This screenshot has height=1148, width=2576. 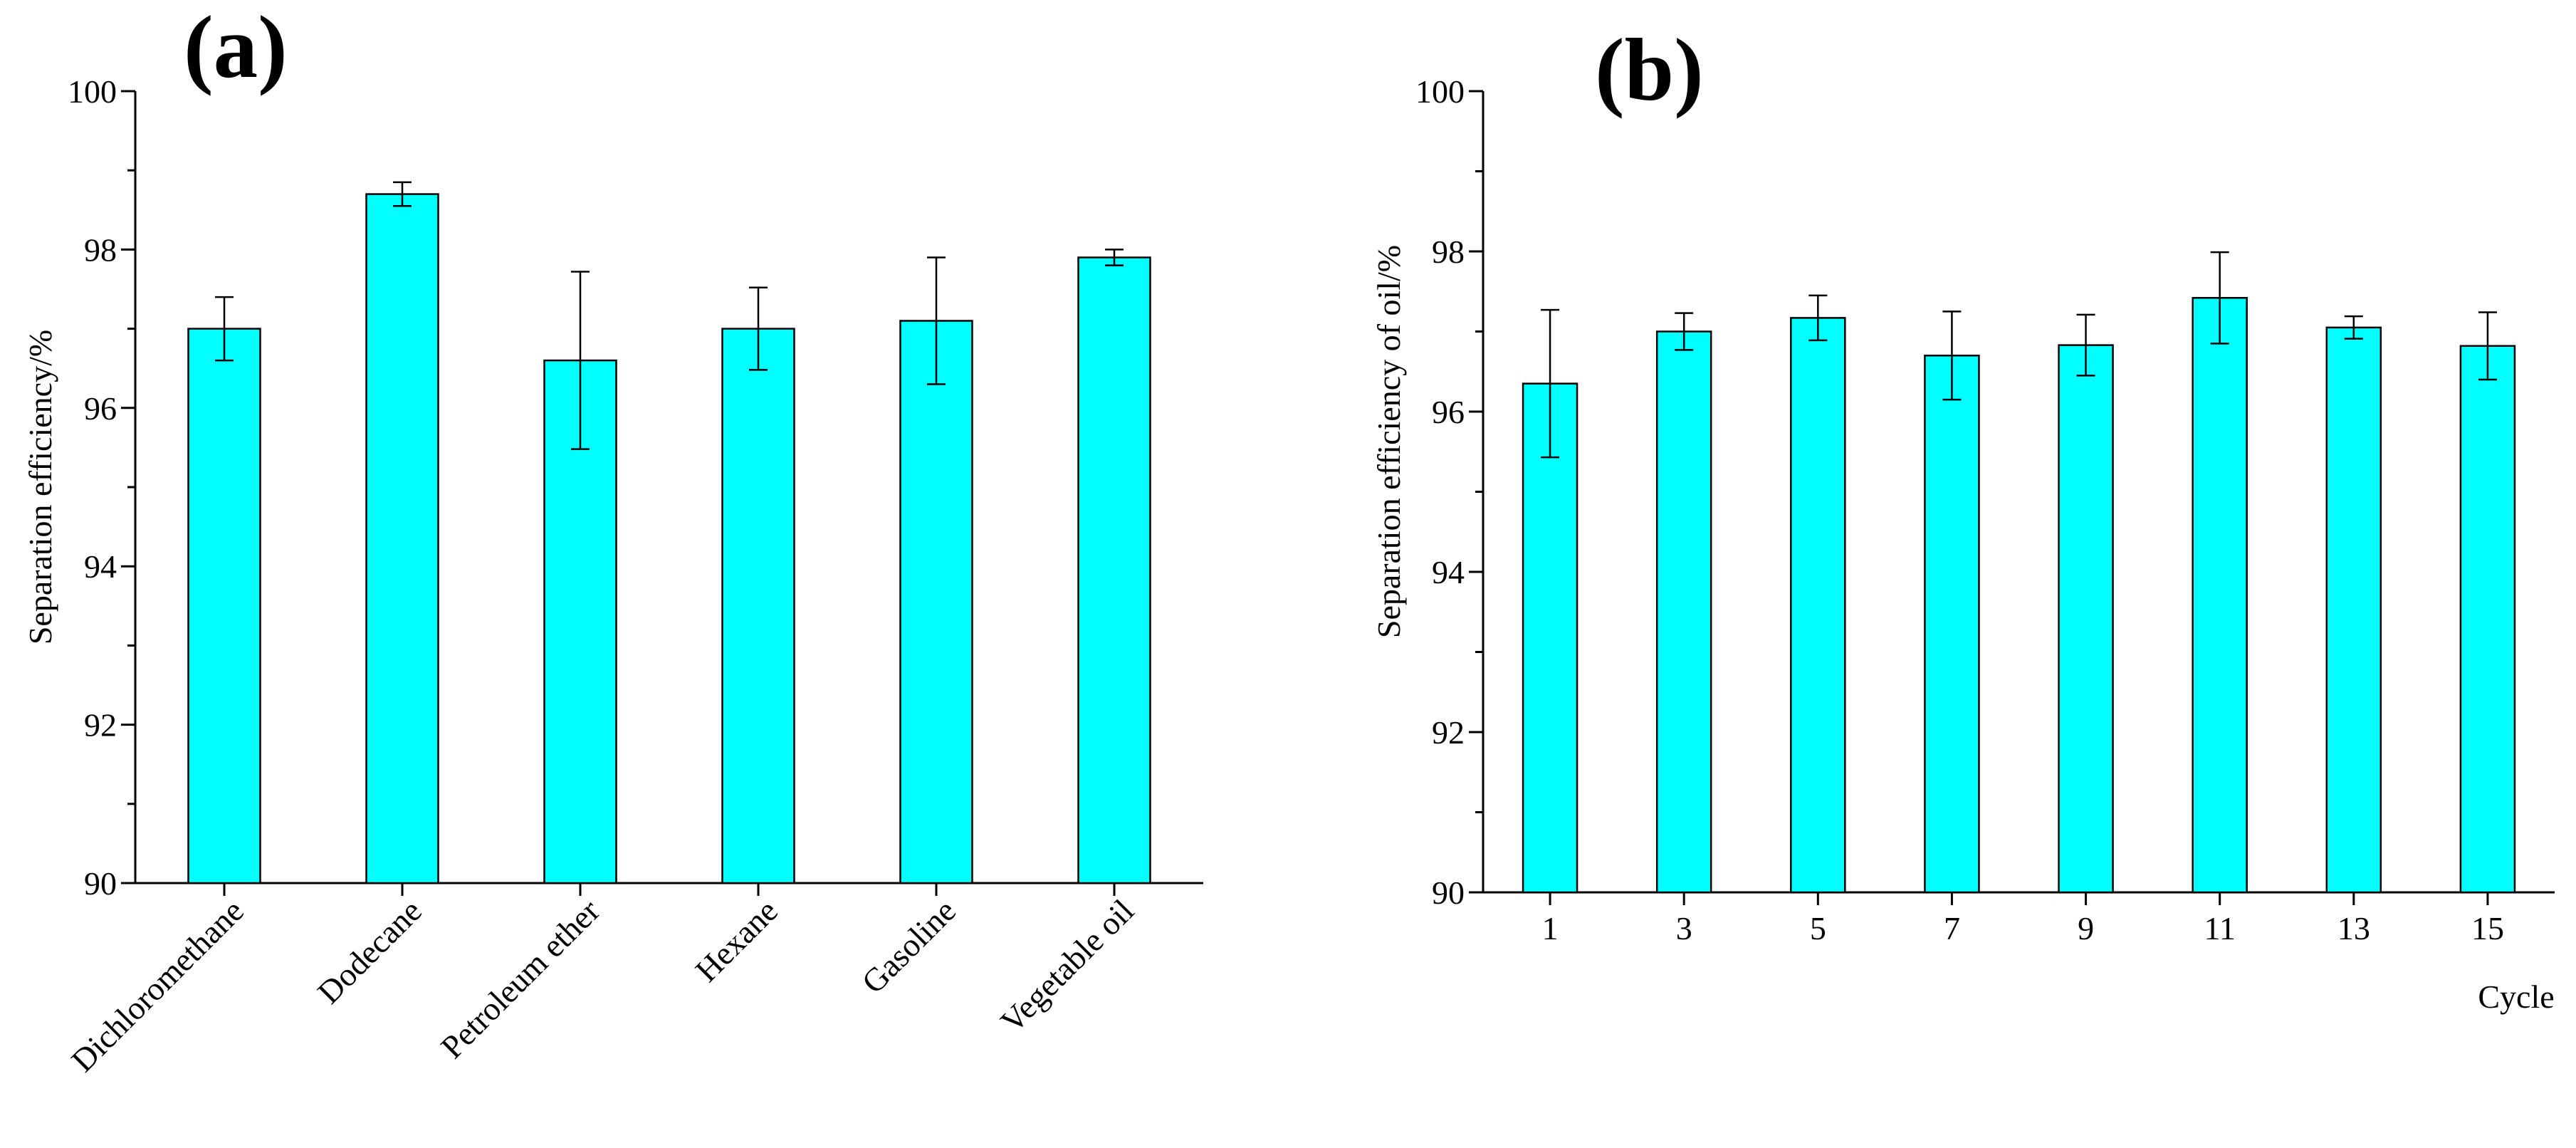 I want to click on x-tick-label: 15, so click(x=2487, y=928).